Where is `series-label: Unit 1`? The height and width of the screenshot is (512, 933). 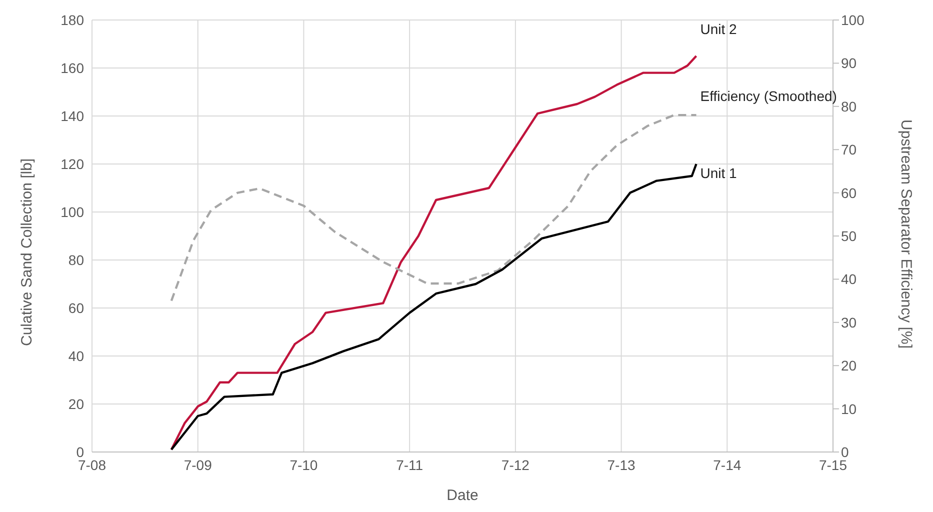 series-label: Unit 1 is located at coordinates (719, 173).